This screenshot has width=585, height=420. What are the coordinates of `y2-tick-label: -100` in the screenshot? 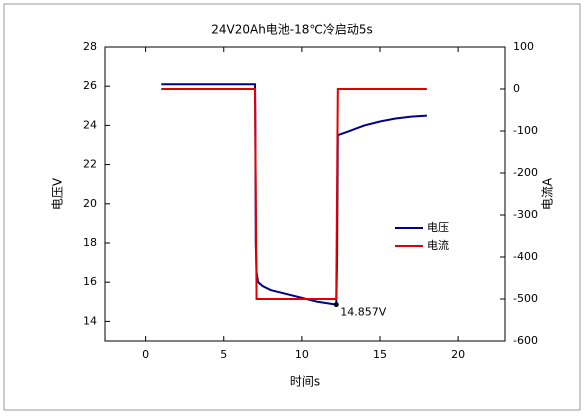 It's located at (525, 130).